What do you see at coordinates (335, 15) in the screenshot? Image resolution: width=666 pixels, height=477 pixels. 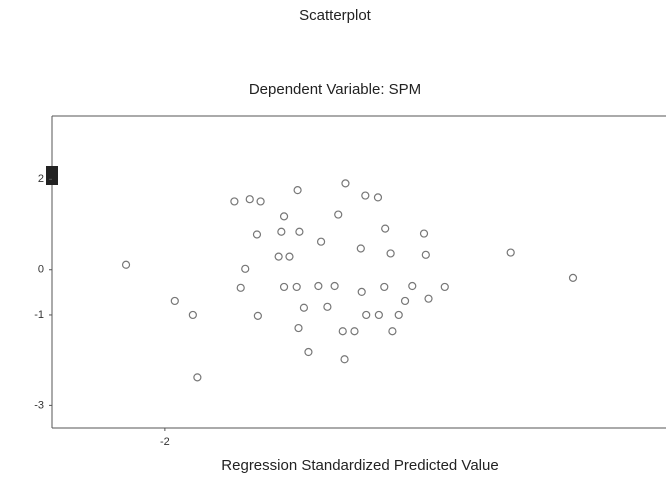 I see `chart-title: Scatterplot` at bounding box center [335, 15].